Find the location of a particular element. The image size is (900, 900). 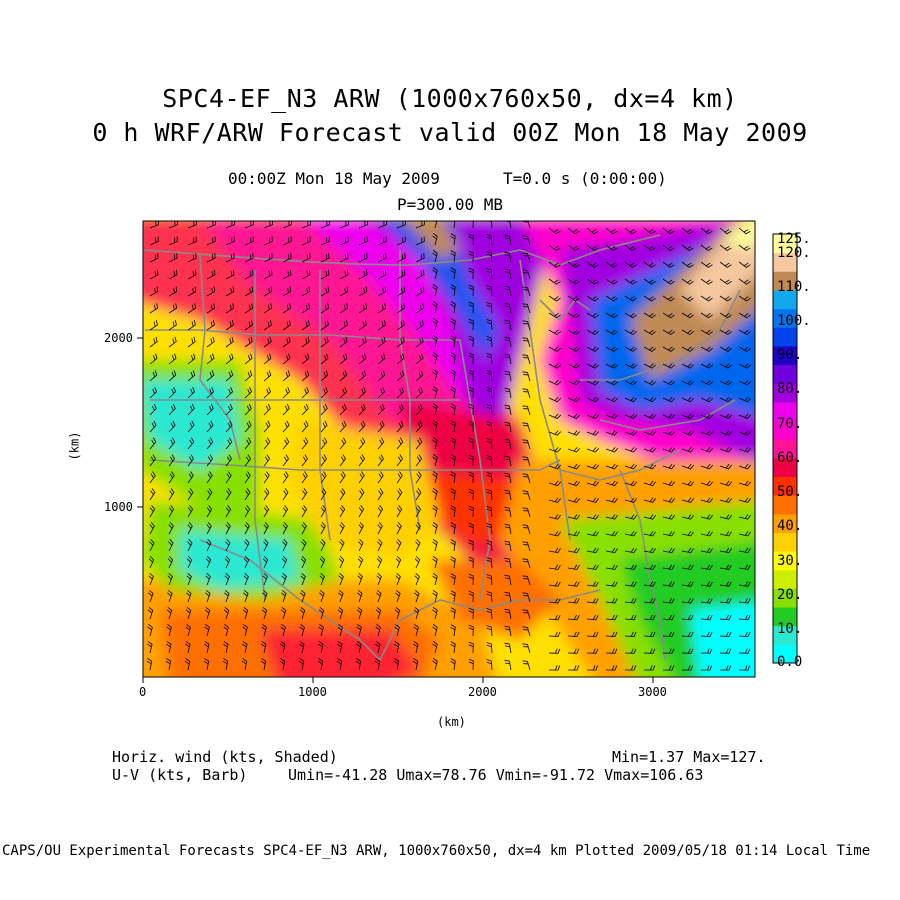

colorbar-label: 125. is located at coordinates (794, 239).